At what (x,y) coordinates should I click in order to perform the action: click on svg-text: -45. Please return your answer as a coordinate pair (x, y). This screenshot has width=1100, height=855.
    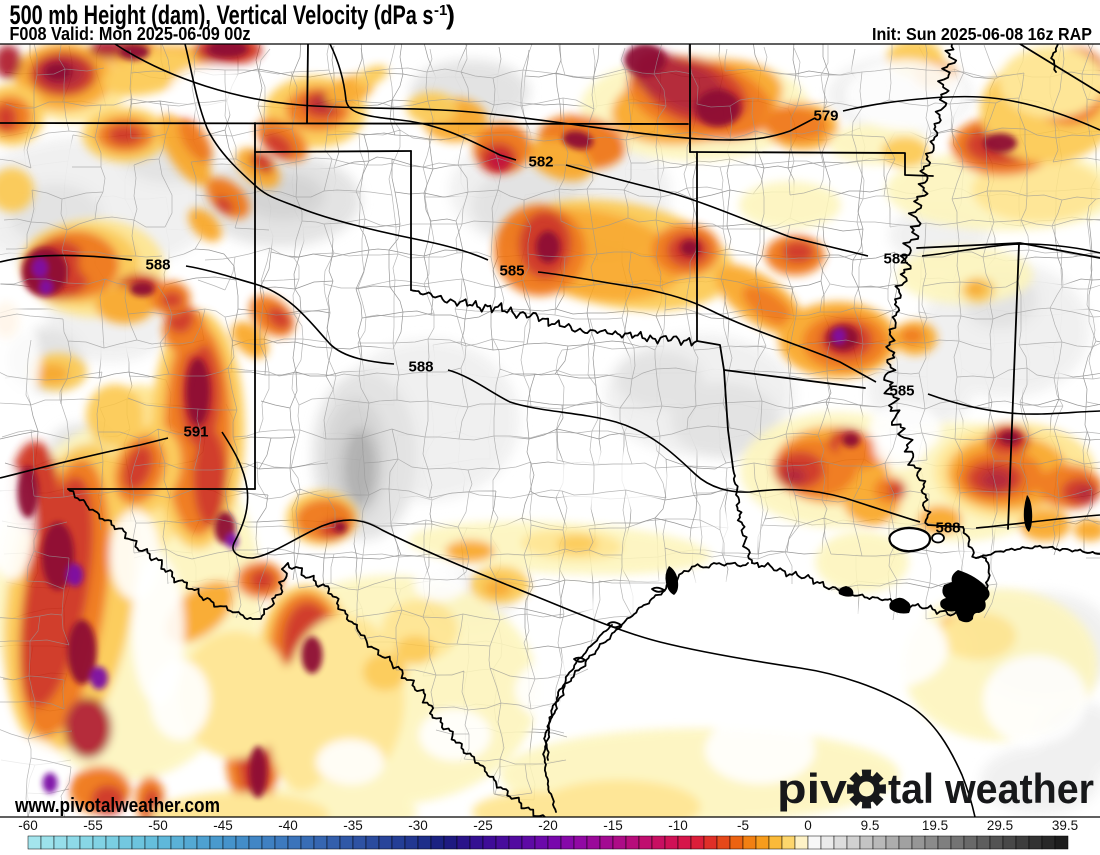
    Looking at the image, I should click on (223, 825).